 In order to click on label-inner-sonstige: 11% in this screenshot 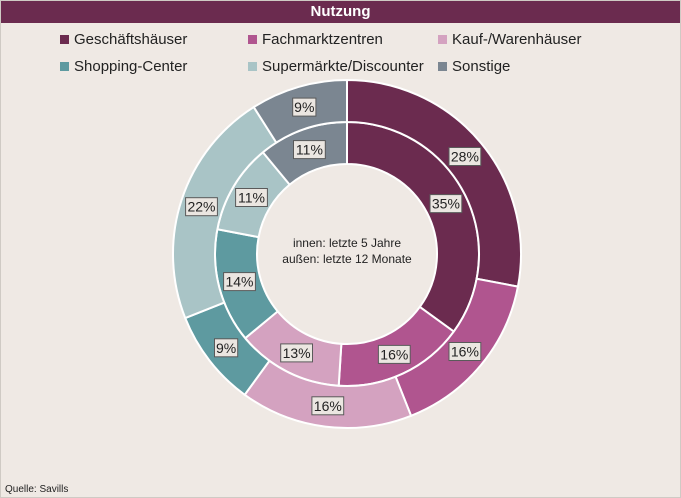, I will do `click(309, 150)`.